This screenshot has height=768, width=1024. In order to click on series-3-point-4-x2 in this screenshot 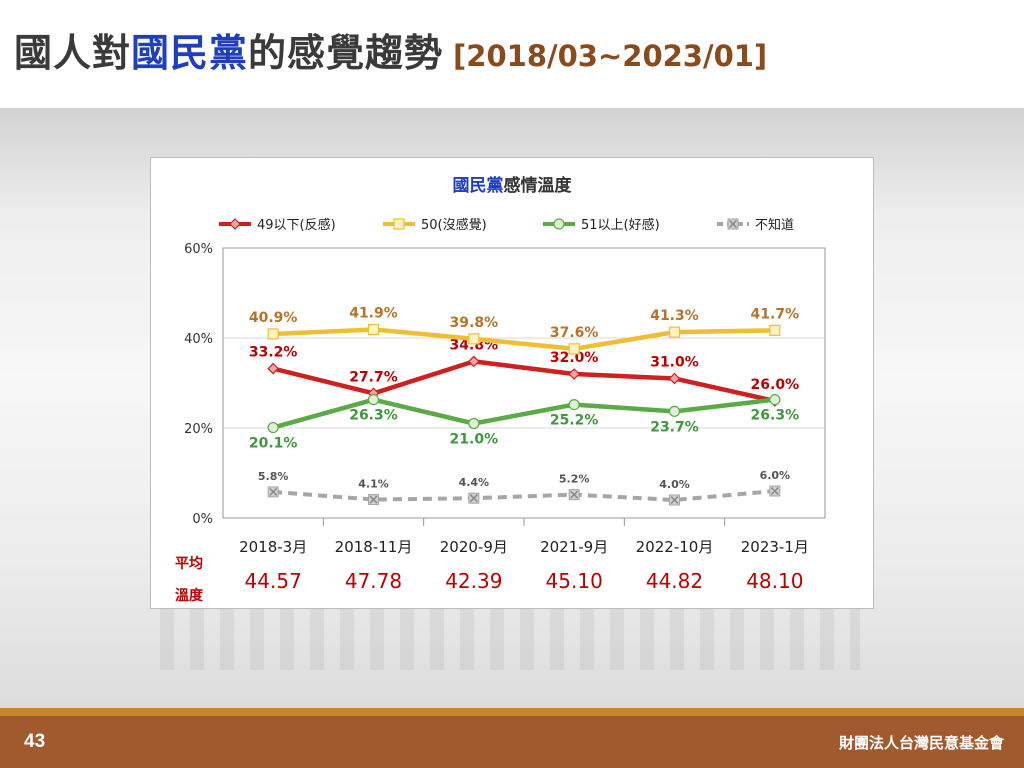, I will do `click(674, 500)`.